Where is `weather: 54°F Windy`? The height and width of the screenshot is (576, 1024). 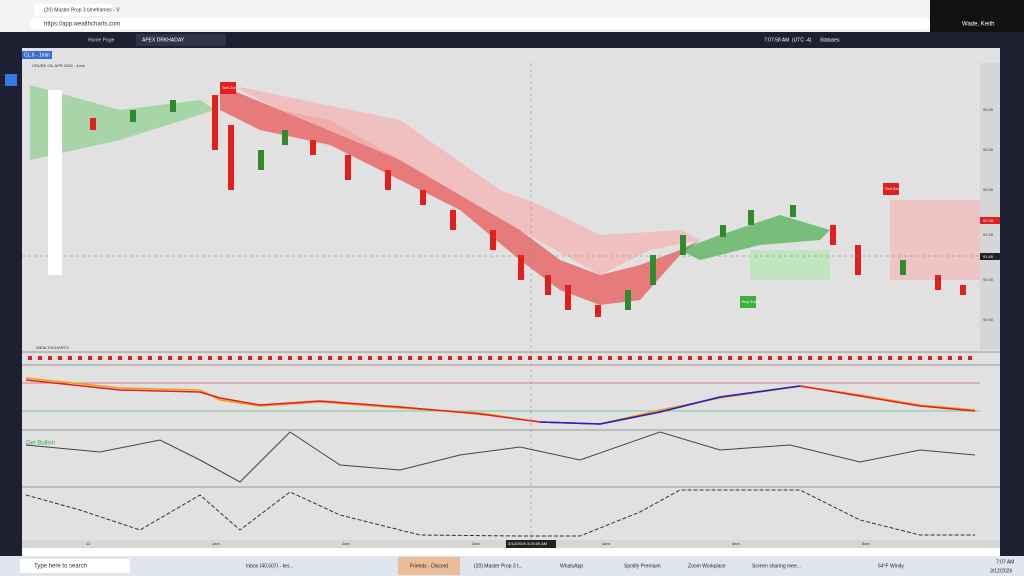 weather: 54°F Windy is located at coordinates (891, 566).